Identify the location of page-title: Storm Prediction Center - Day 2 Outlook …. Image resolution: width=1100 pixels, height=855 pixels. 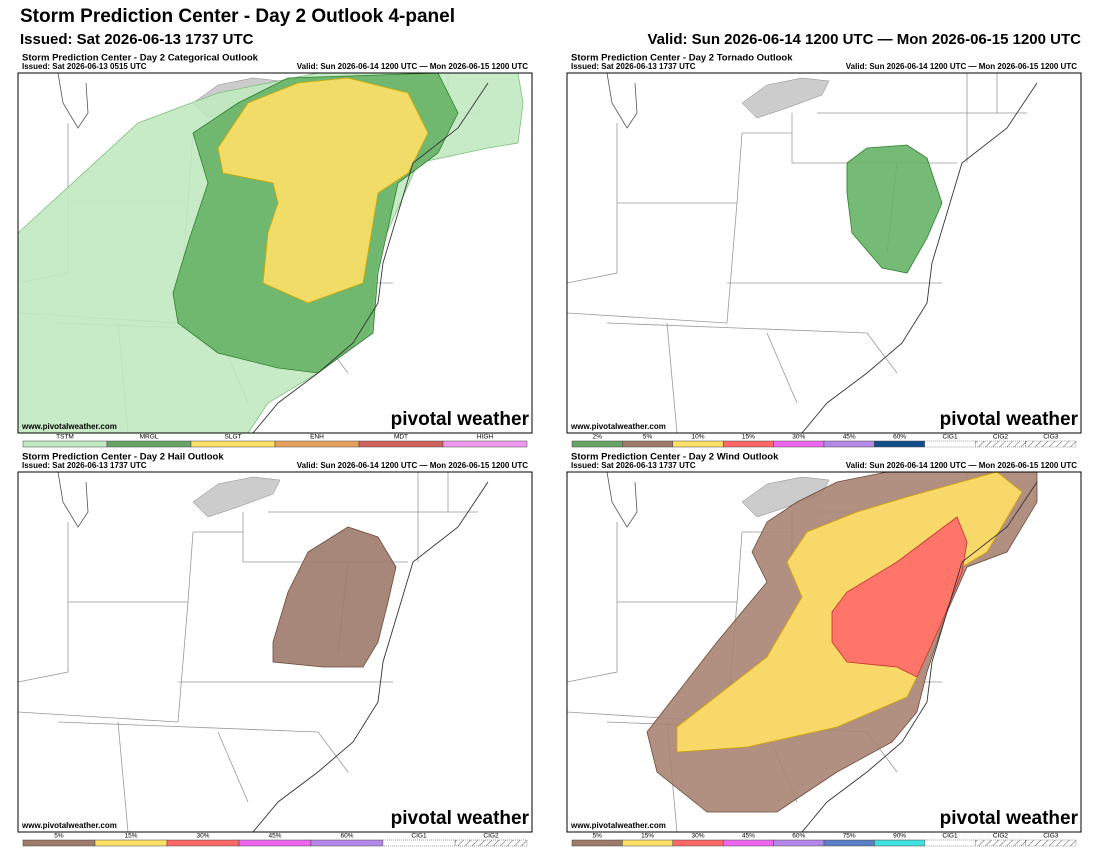
(237, 16).